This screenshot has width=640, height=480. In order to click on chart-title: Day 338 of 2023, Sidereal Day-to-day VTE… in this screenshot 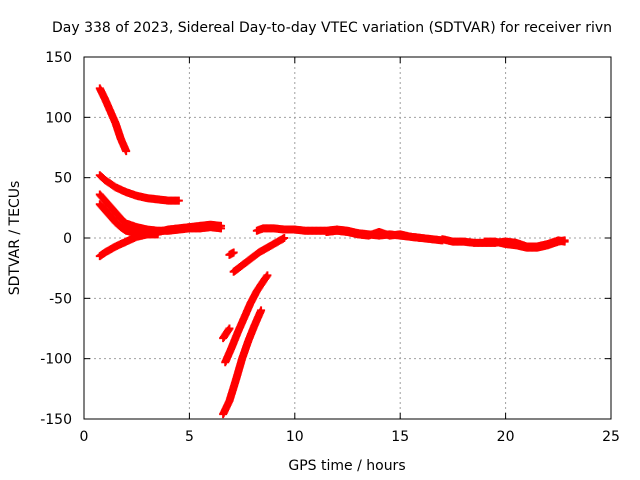, I will do `click(332, 28)`.